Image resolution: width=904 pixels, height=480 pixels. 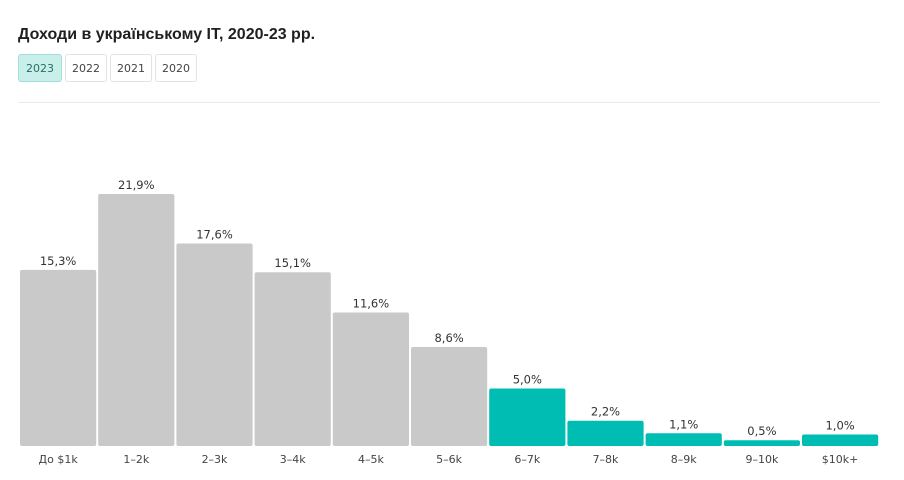 I want to click on category-label-10: $10k+, so click(x=840, y=459).